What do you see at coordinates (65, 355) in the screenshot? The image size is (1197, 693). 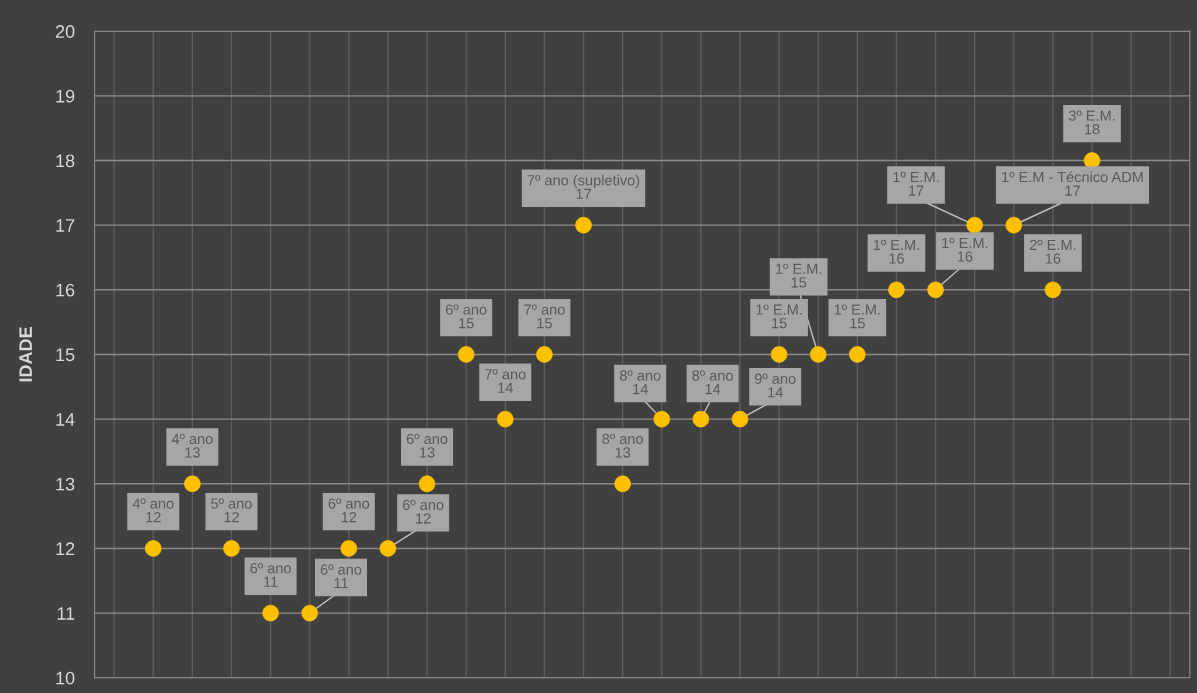 I see `y-tick-label: 15` at bounding box center [65, 355].